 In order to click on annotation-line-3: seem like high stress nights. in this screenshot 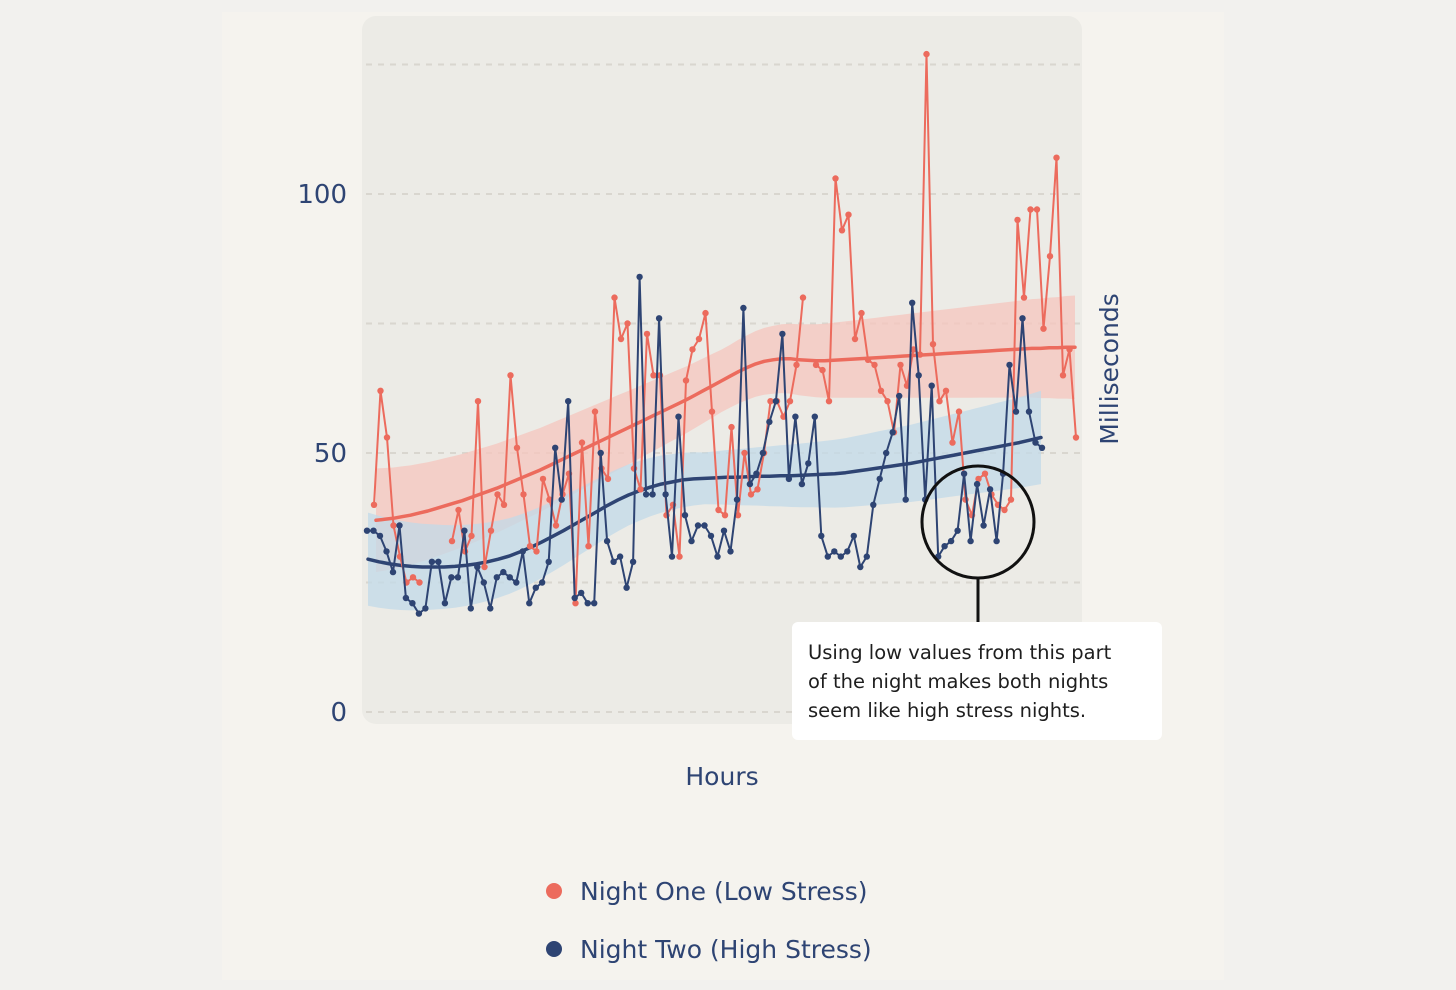, I will do `click(947, 710)`.